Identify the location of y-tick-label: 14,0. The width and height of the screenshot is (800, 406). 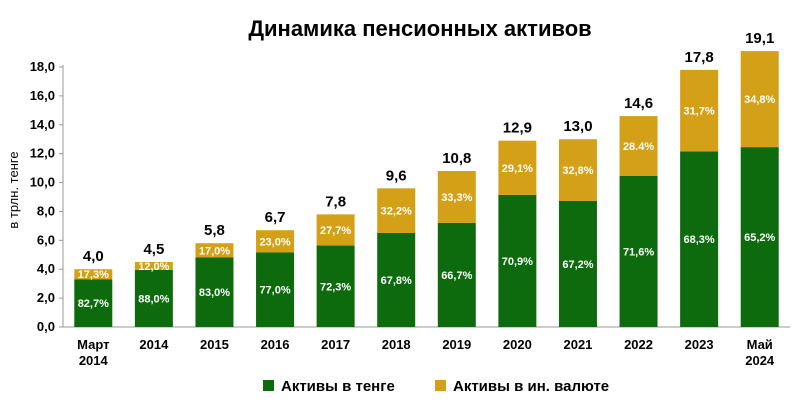
(42, 124).